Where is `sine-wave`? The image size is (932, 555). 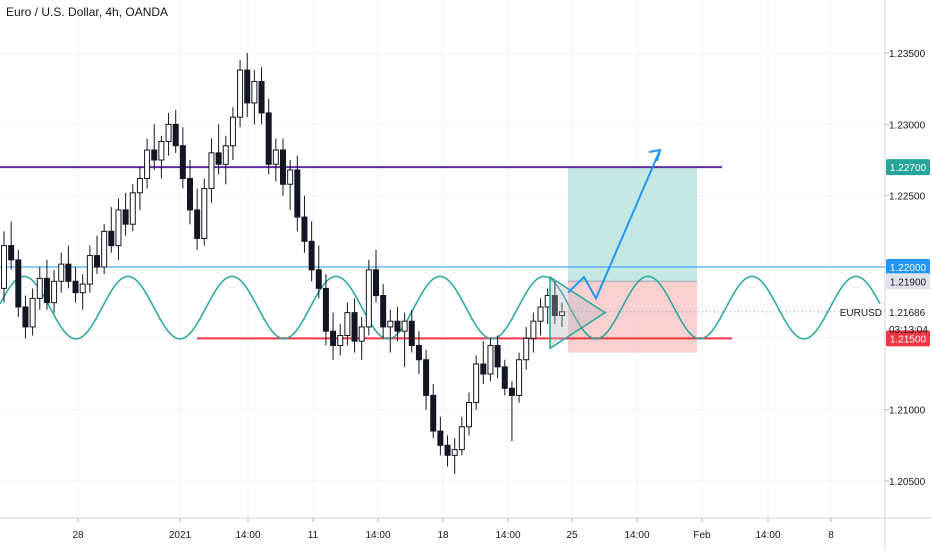 sine-wave is located at coordinates (442, 307).